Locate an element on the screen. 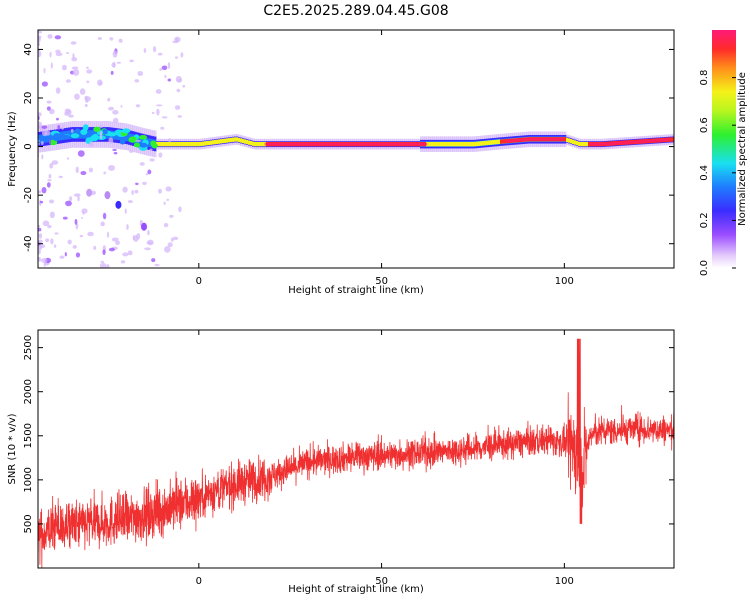  x-tick-label: 50 is located at coordinates (381, 581).